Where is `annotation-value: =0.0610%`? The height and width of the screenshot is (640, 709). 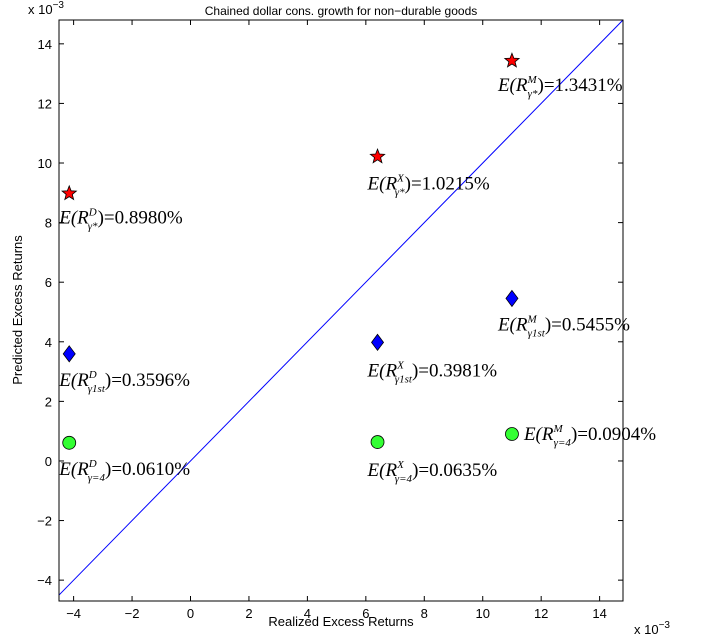 annotation-value: =0.0610% is located at coordinates (150, 469).